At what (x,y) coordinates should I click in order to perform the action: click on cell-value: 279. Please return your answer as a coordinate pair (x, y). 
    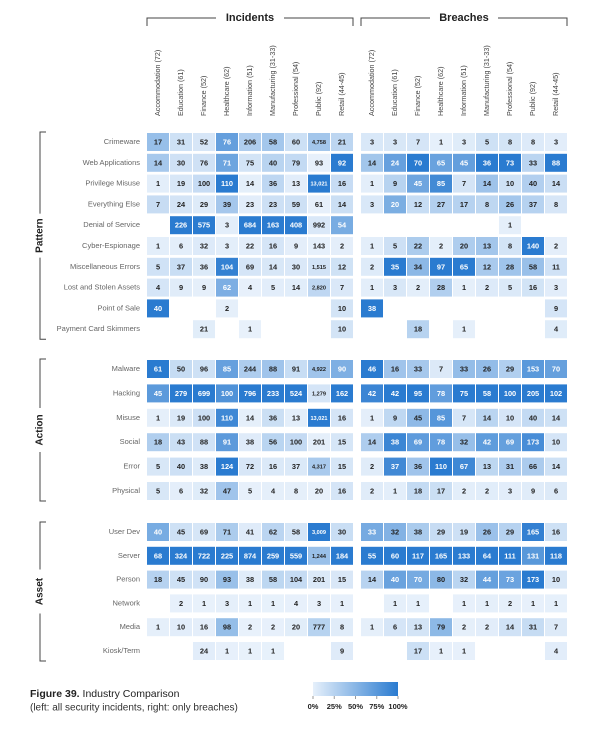
    Looking at the image, I should click on (181, 393).